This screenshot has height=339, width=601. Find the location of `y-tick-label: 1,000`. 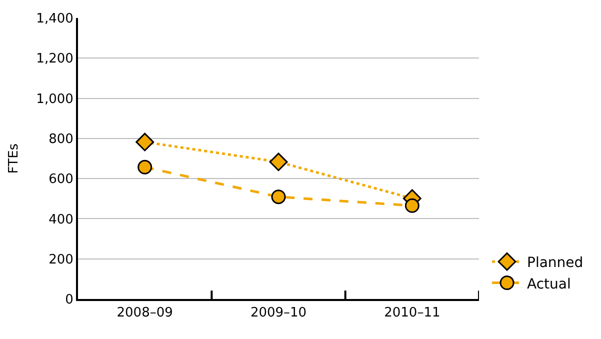

y-tick-label: 1,000 is located at coordinates (55, 99).